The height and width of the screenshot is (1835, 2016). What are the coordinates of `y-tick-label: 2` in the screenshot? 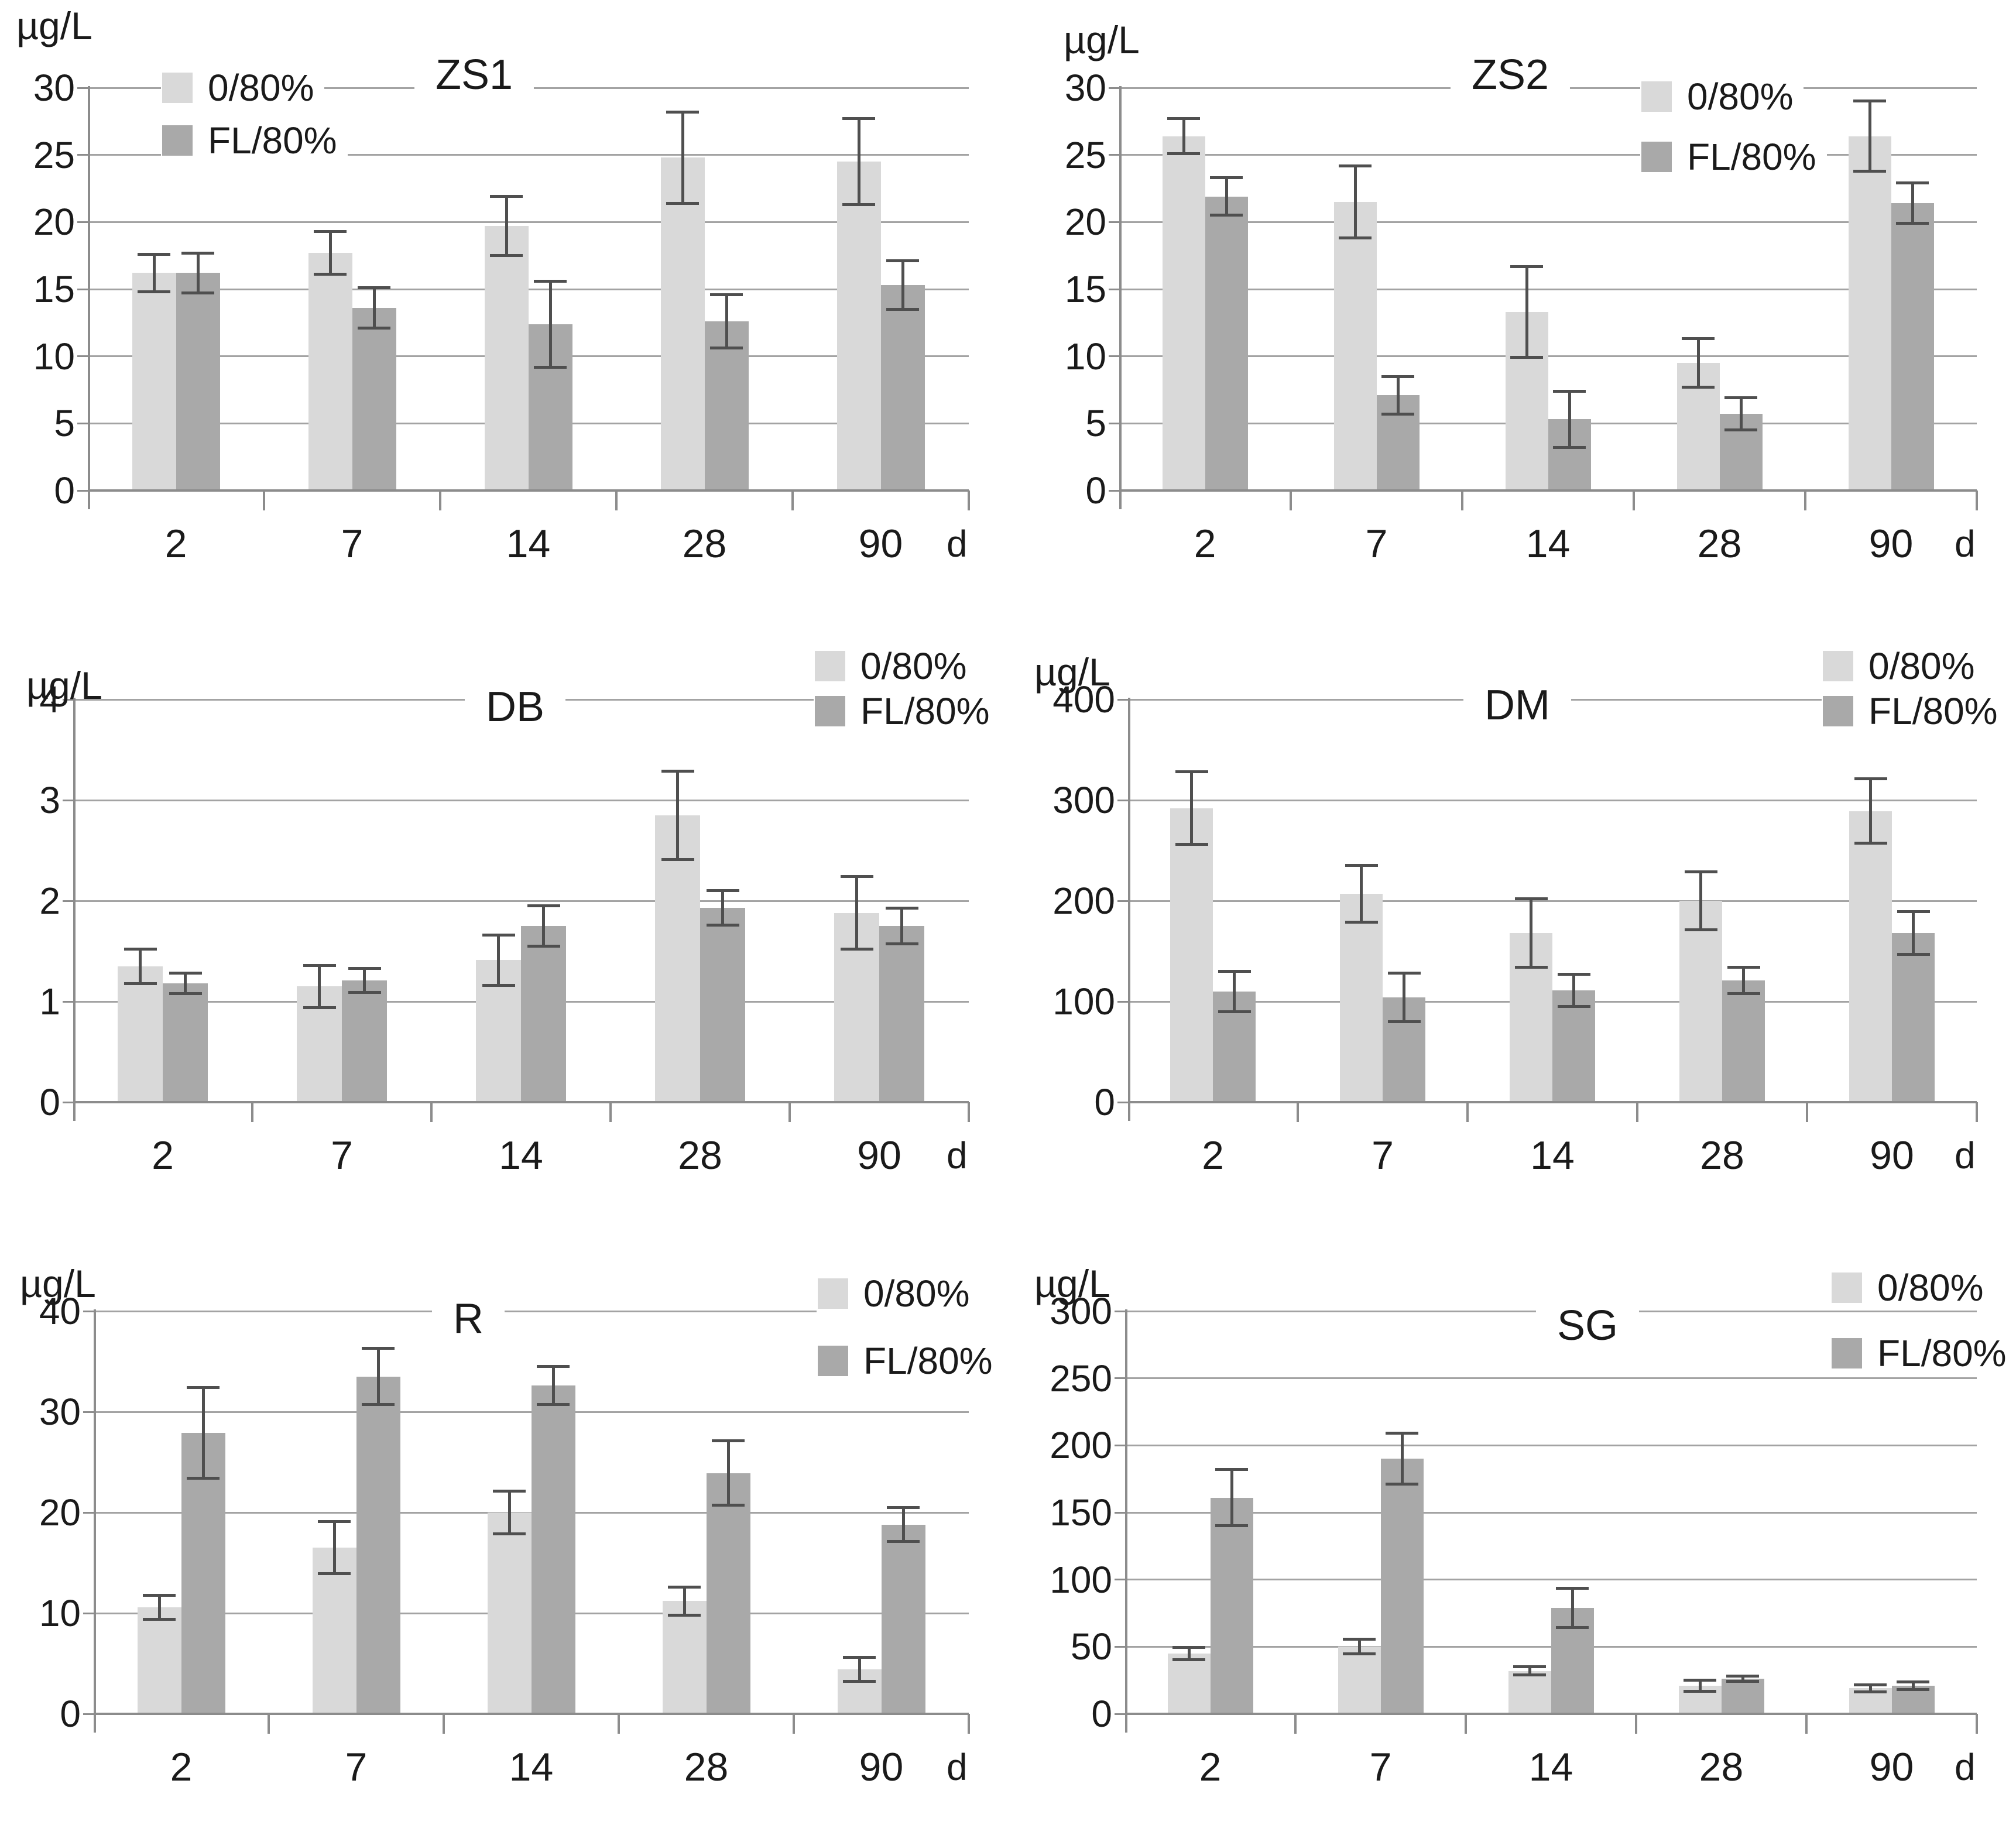 It's located at (49, 901).